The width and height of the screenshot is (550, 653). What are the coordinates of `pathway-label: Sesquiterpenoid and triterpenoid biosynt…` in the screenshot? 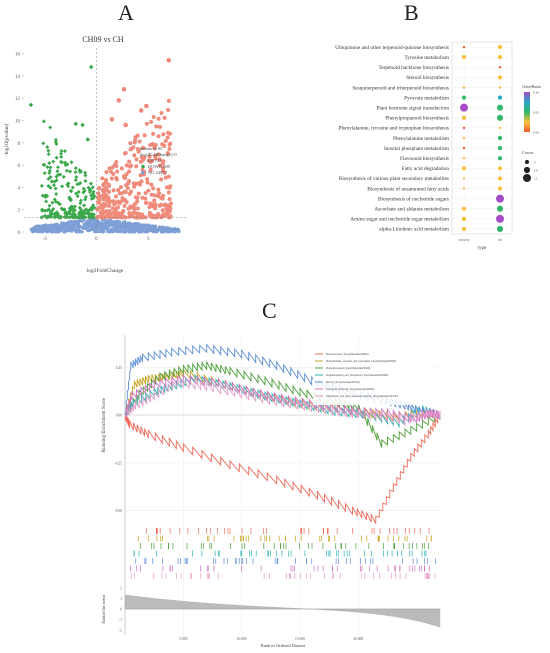 It's located at (400, 88).